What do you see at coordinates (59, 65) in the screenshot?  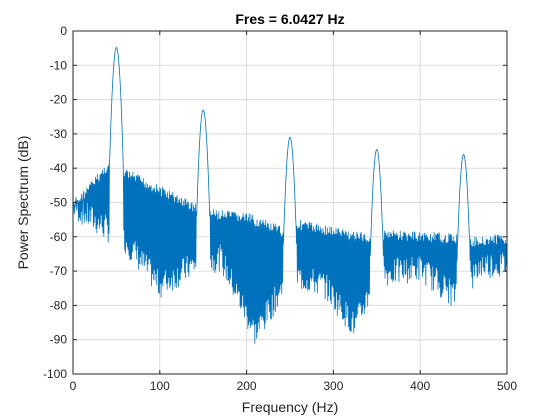 I see `y-tick-label: -10` at bounding box center [59, 65].